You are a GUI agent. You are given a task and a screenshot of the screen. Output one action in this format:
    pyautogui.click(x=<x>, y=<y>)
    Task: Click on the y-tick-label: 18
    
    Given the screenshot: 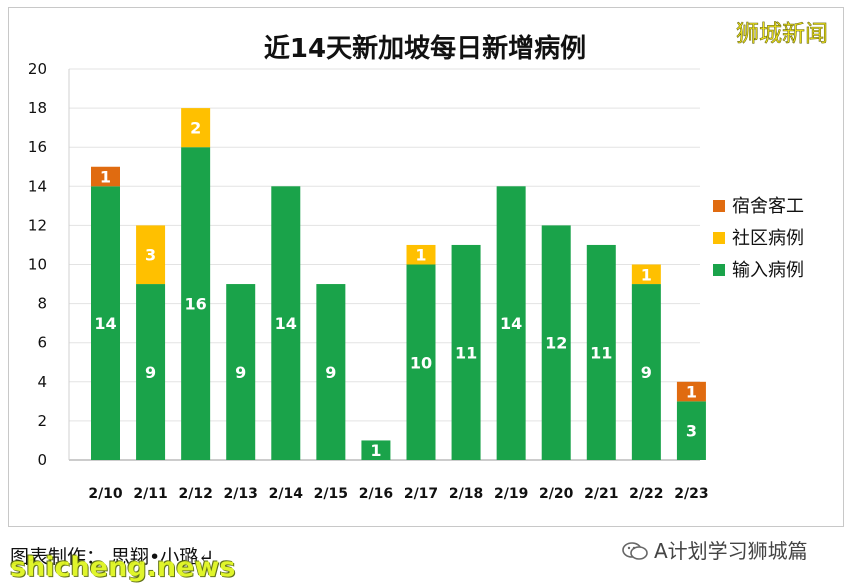 What is the action you would take?
    pyautogui.click(x=37, y=108)
    